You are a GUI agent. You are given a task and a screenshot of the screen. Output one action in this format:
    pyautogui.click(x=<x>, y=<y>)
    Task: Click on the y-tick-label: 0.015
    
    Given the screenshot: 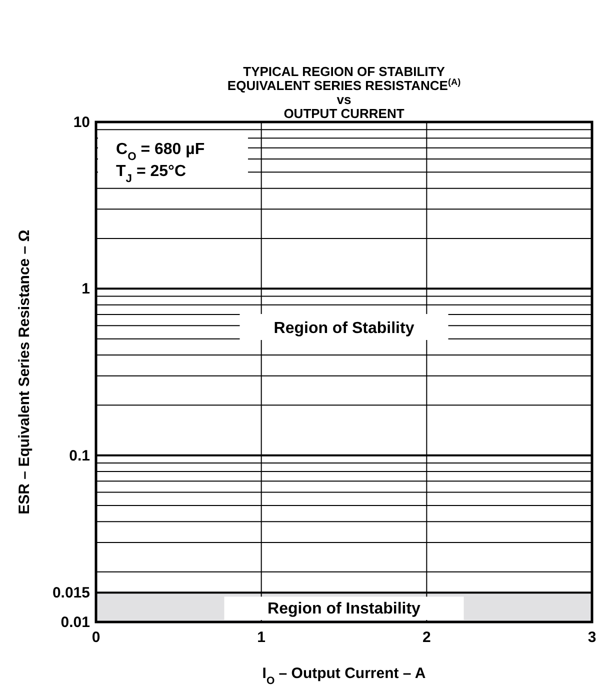 What is the action you would take?
    pyautogui.click(x=71, y=593)
    